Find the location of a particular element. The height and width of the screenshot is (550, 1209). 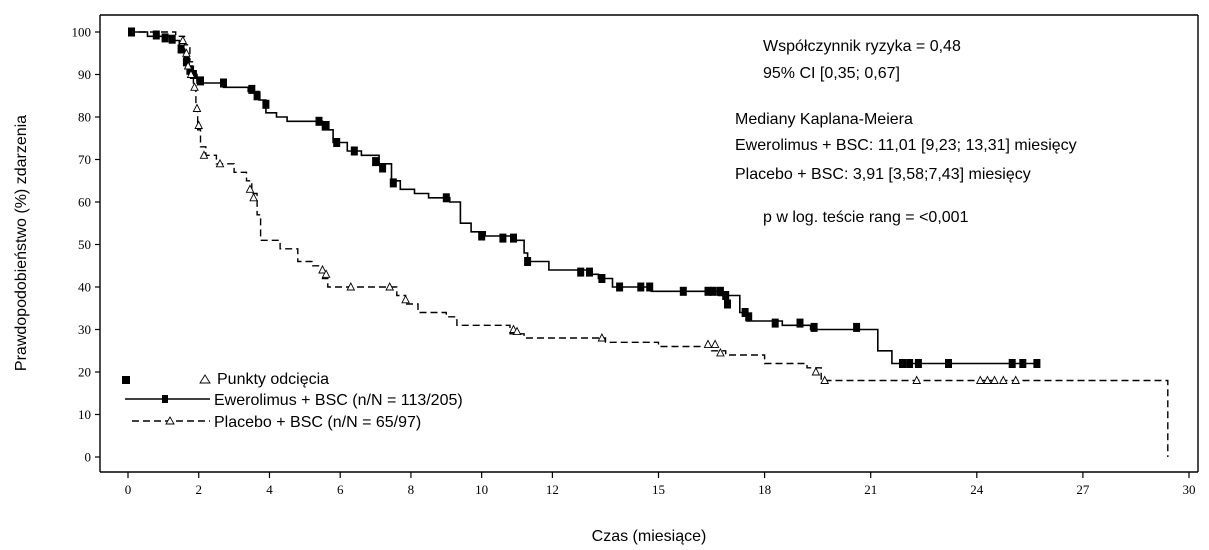

x-tick-label: 15 is located at coordinates (658, 489).